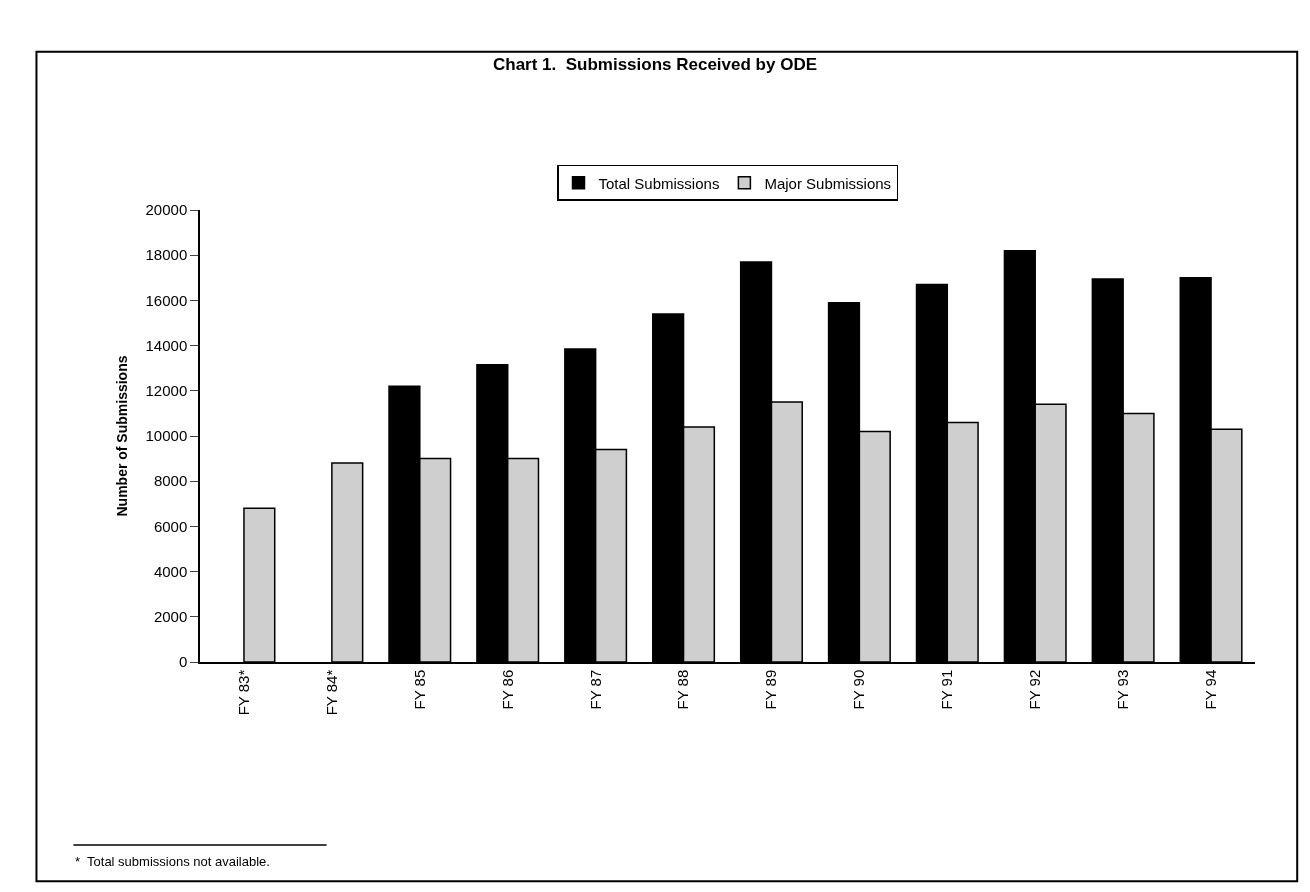 This screenshot has width=1310, height=892. I want to click on x-tick-label: FY 88, so click(683, 689).